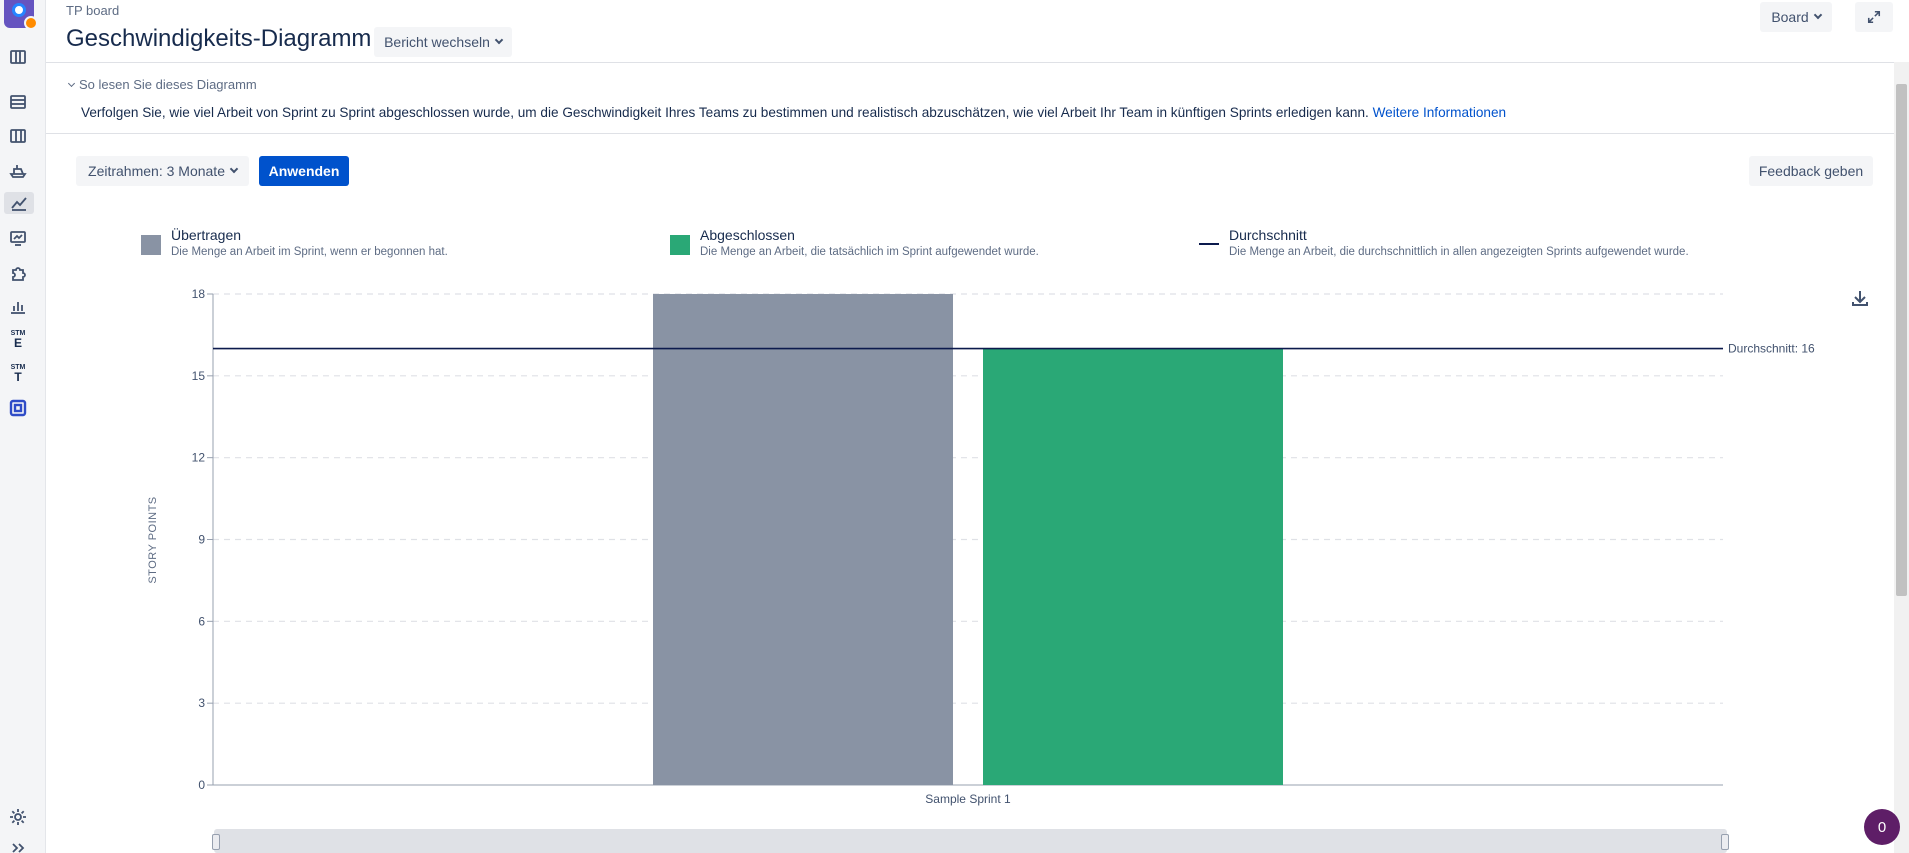 This screenshot has height=853, width=1909. I want to click on legend-swatch-average, so click(1209, 244).